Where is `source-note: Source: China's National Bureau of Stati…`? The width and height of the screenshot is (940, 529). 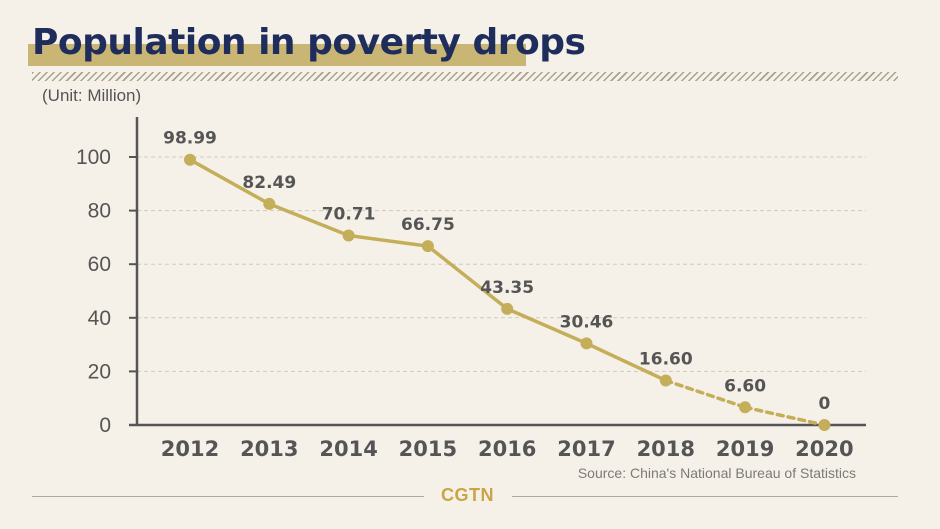 source-note: Source: China's National Bureau of Stati… is located at coordinates (716, 473).